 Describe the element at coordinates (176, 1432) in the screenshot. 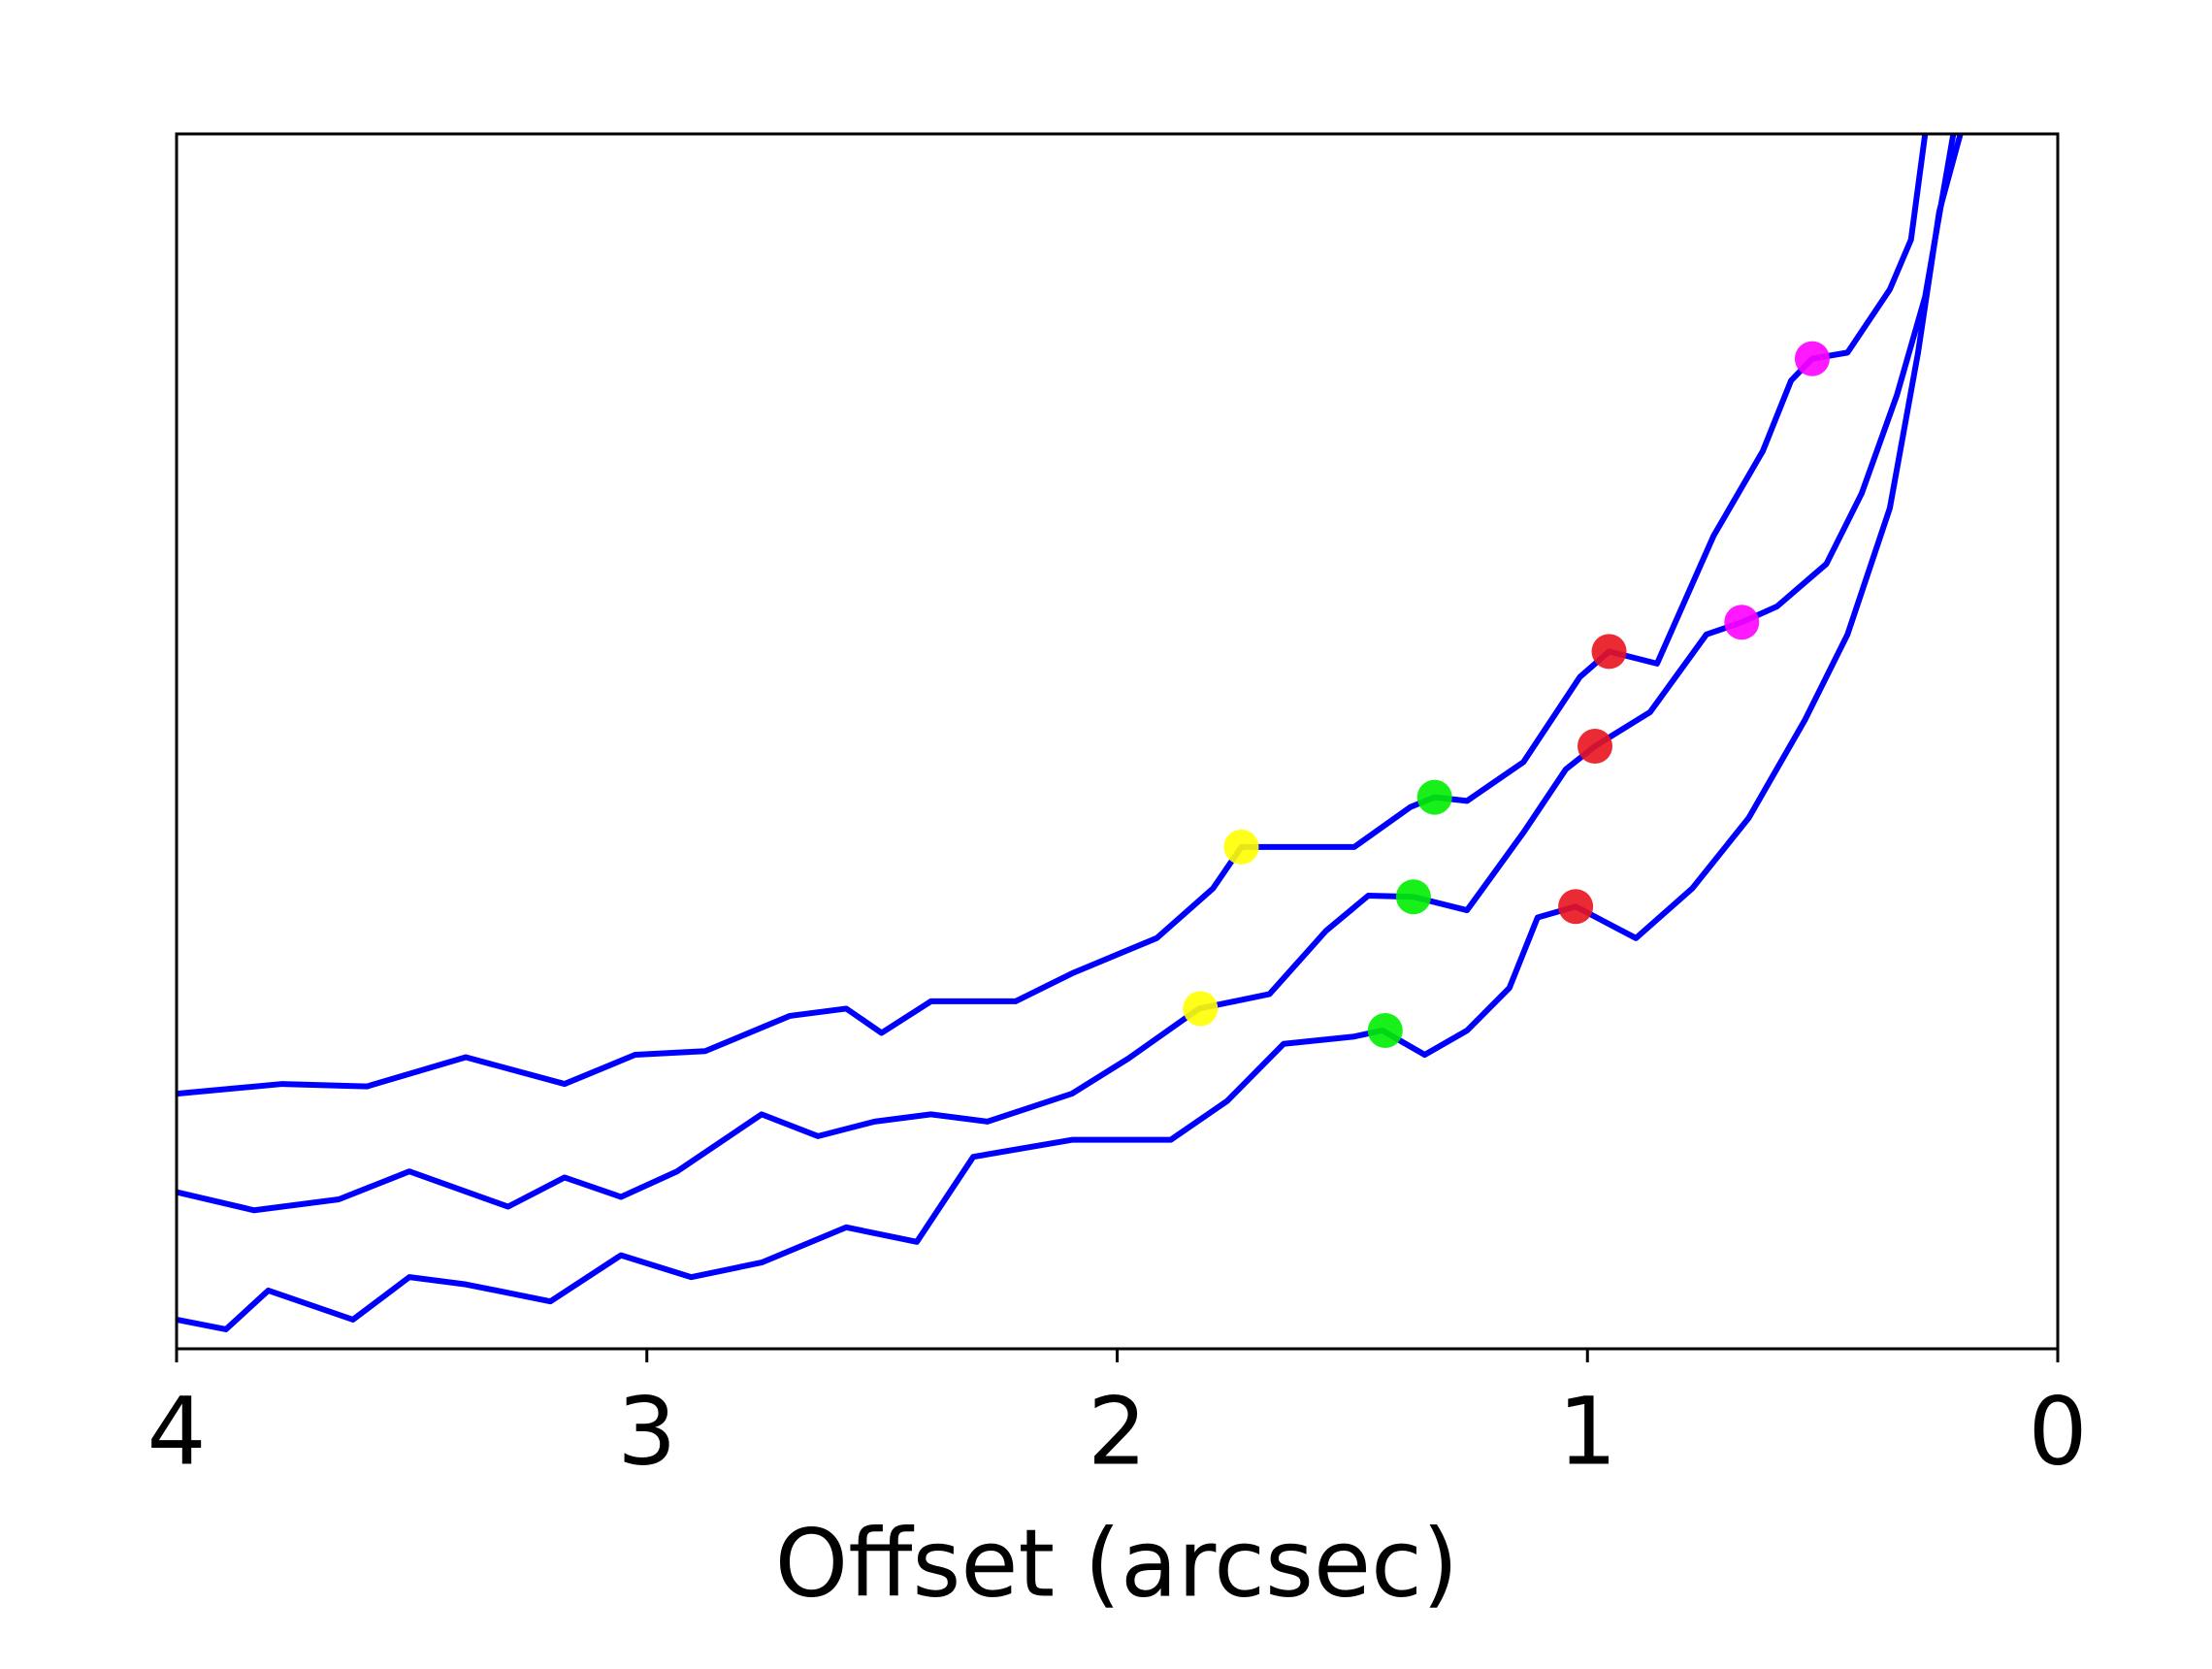

I see `x-tick-label: 4` at that location.